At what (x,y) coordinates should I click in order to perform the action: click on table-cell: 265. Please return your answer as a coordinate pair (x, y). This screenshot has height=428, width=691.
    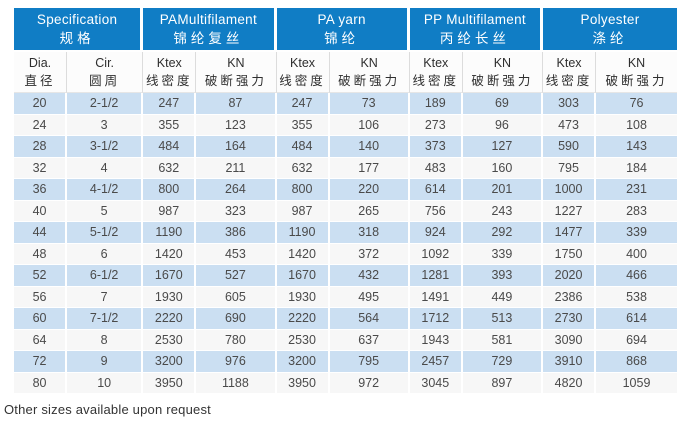
    Looking at the image, I should click on (369, 211).